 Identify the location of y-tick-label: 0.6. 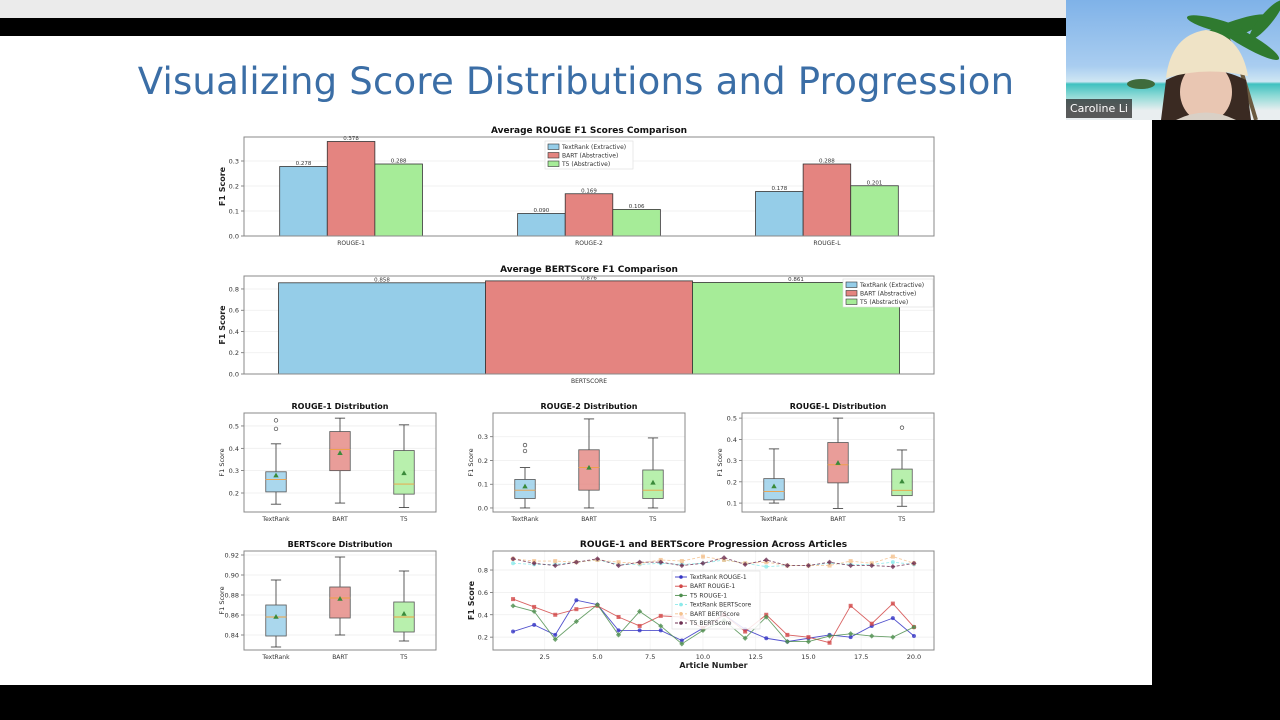
(234, 311).